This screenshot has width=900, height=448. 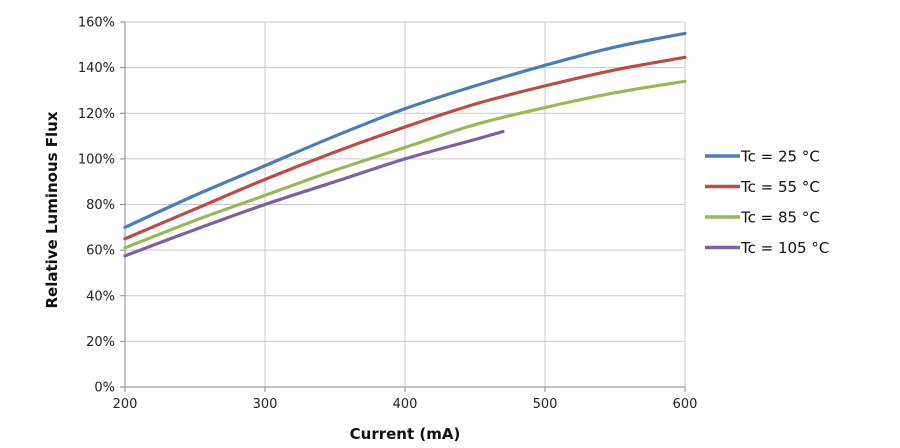 I want to click on x-tick-label: 400, so click(x=405, y=404).